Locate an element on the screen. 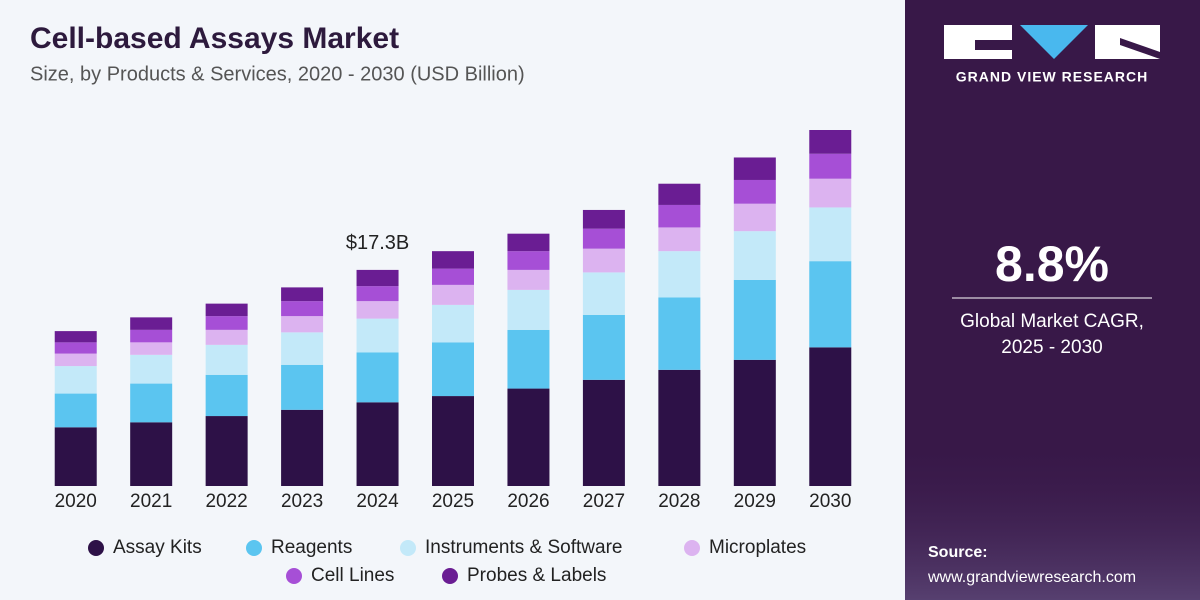  legend-label: Assay Kits is located at coordinates (157, 547).